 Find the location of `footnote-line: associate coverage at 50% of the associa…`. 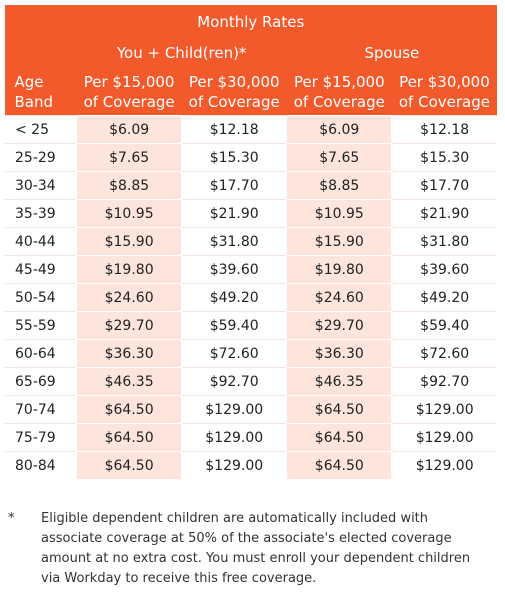

footnote-line: associate coverage at 50% of the associa… is located at coordinates (246, 538).